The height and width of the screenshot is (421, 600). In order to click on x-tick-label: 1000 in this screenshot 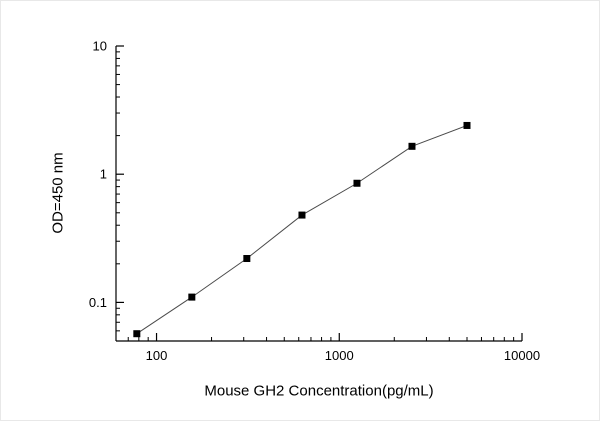, I will do `click(339, 355)`.